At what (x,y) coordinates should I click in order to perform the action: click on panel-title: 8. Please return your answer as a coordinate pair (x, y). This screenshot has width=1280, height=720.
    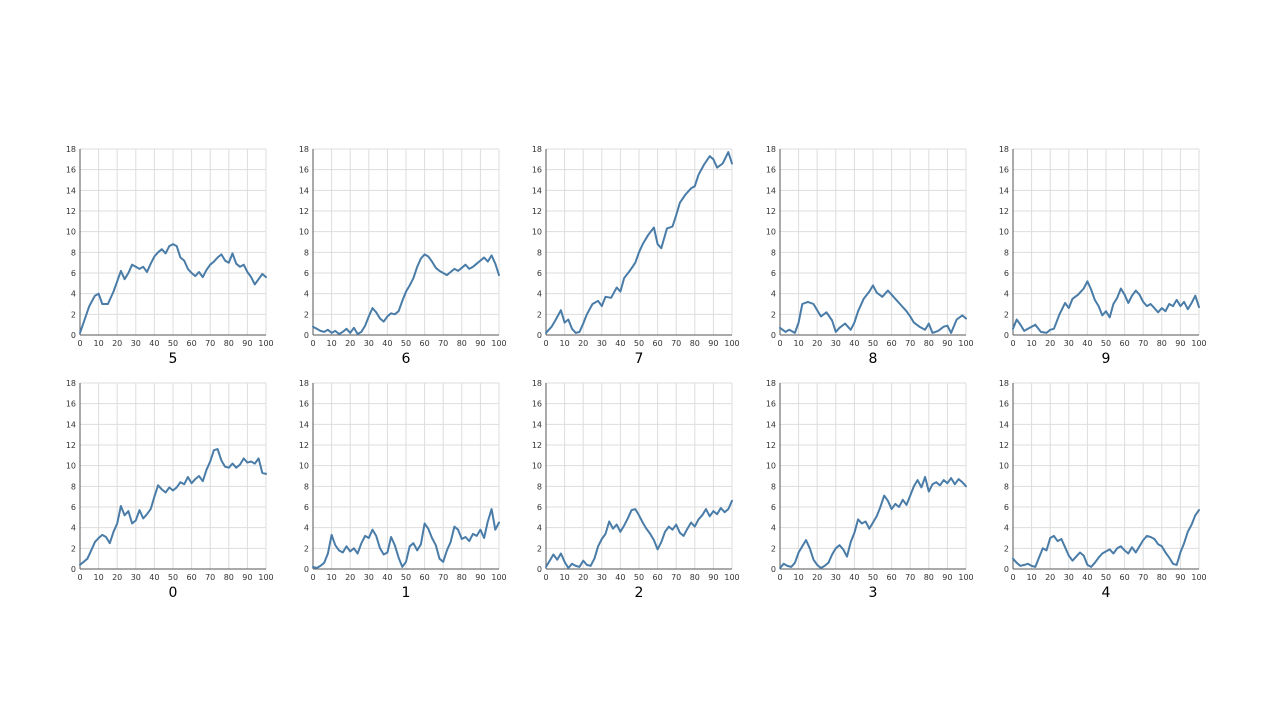
    Looking at the image, I should click on (873, 359).